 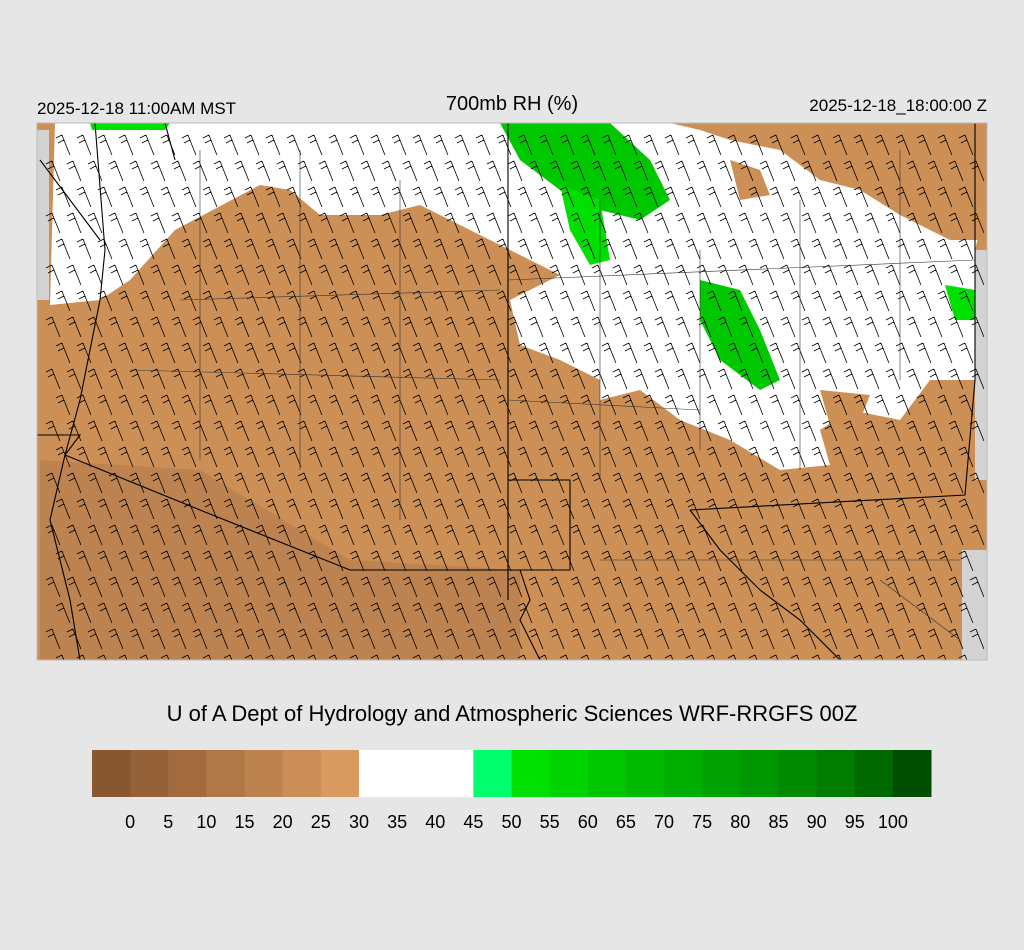 I want to click on colorbar-label: 20, so click(x=283, y=822).